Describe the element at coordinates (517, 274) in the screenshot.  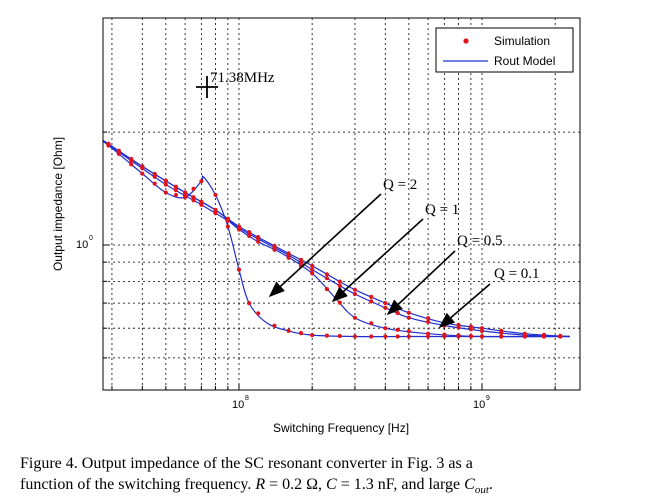
I see `q01-label: Q = 0.1` at that location.